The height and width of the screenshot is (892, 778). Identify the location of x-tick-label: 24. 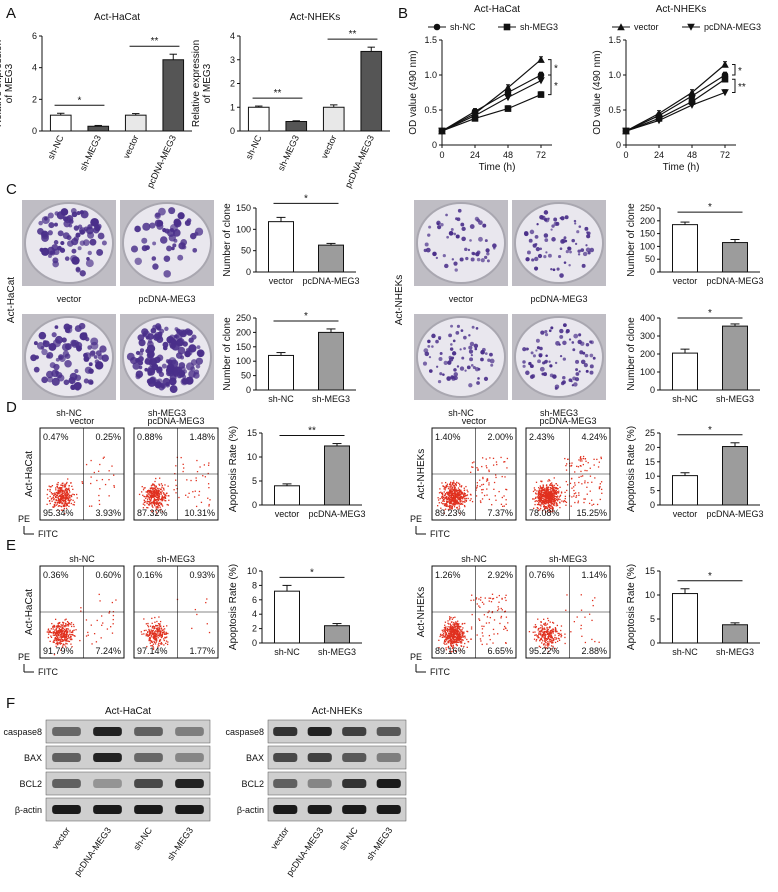
(475, 155).